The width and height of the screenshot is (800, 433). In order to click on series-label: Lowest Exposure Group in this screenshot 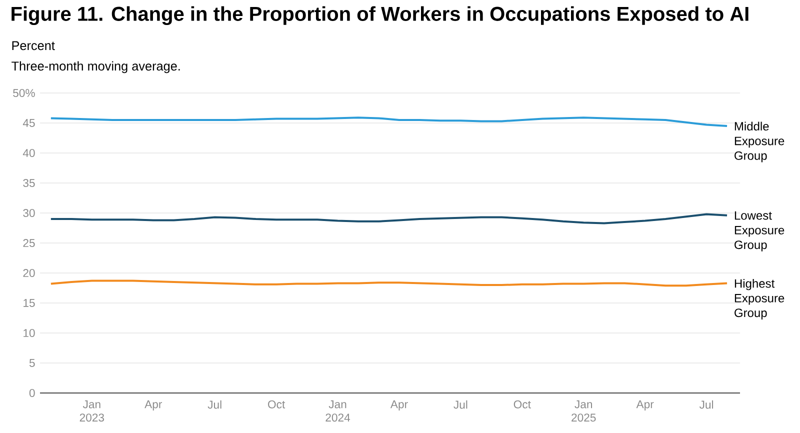, I will do `click(759, 231)`.